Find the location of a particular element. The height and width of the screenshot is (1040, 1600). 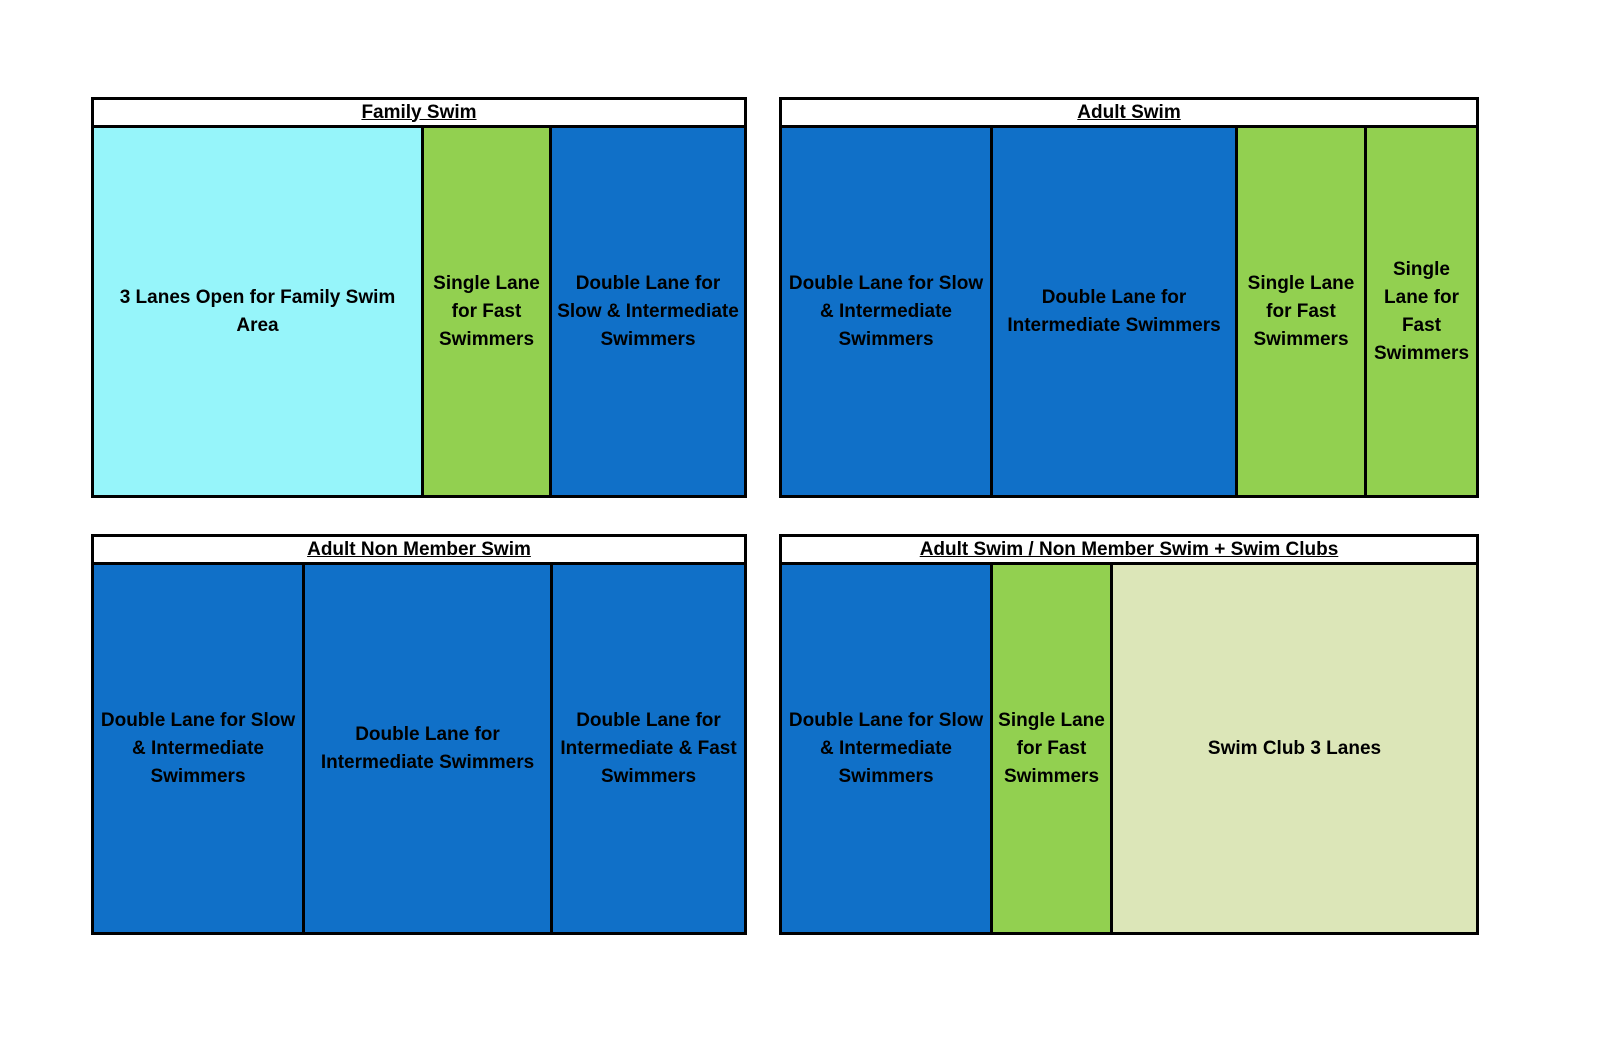

lane-family-area: 3 Lanes Open for Family Swim Area is located at coordinates (259, 311).